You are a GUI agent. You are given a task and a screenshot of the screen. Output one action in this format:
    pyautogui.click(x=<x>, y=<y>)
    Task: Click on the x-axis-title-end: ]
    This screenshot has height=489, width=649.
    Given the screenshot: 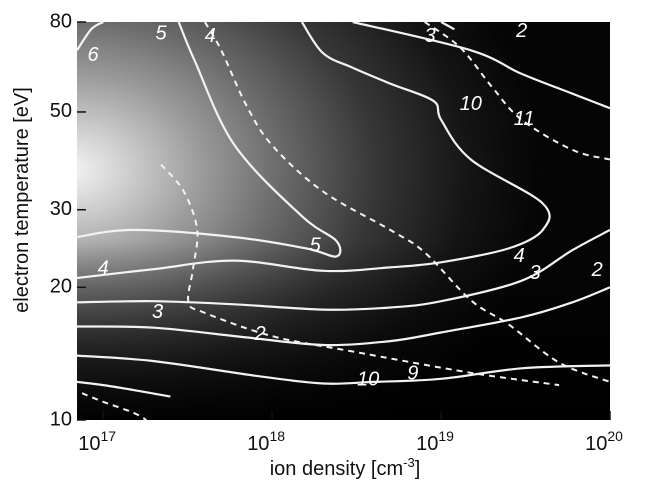 What is the action you would take?
    pyautogui.click(x=418, y=469)
    